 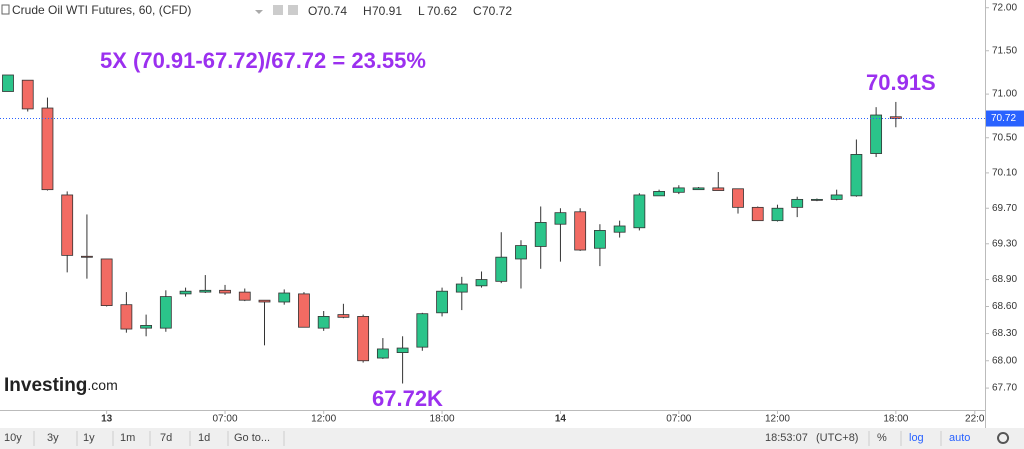 What do you see at coordinates (1004, 279) in the screenshot?
I see `y-tick-label: 68.90` at bounding box center [1004, 279].